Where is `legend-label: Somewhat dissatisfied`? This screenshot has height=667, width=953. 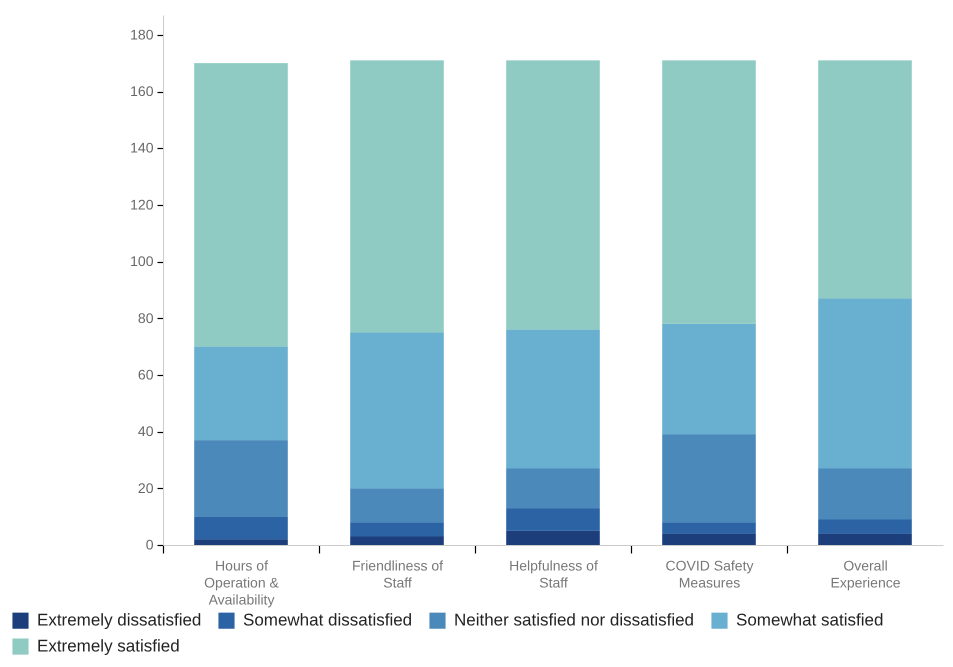
legend-label: Somewhat dissatisfied is located at coordinates (327, 620).